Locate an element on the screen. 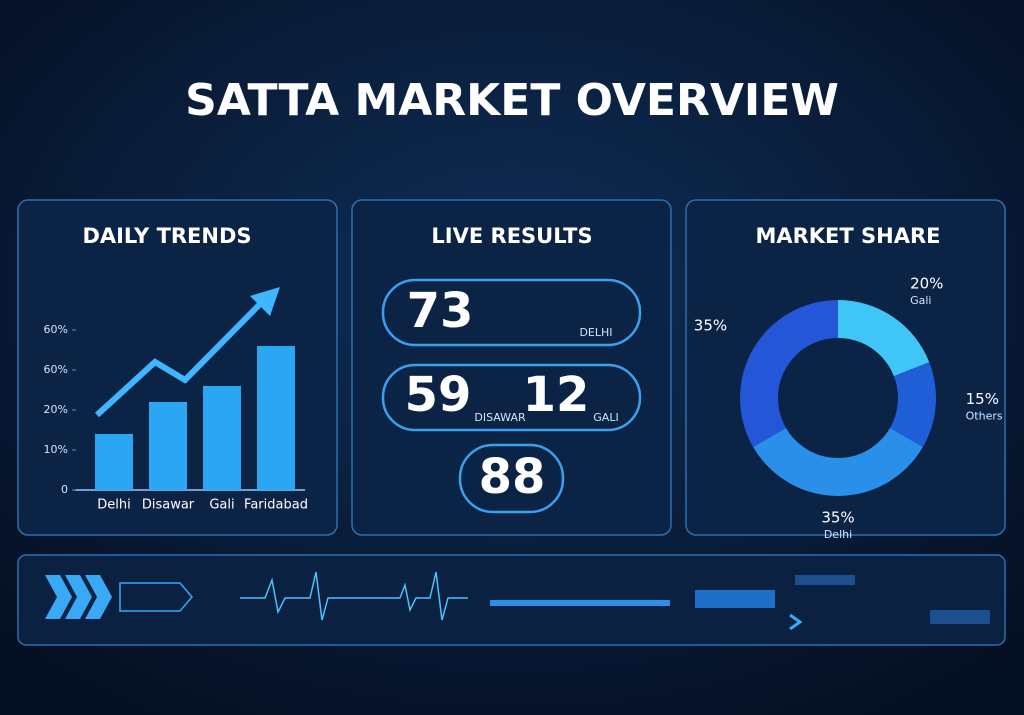 Image resolution: width=1024 pixels, height=715 pixels. page-title: SATTA MARKET OVERVIEW is located at coordinates (512, 100).